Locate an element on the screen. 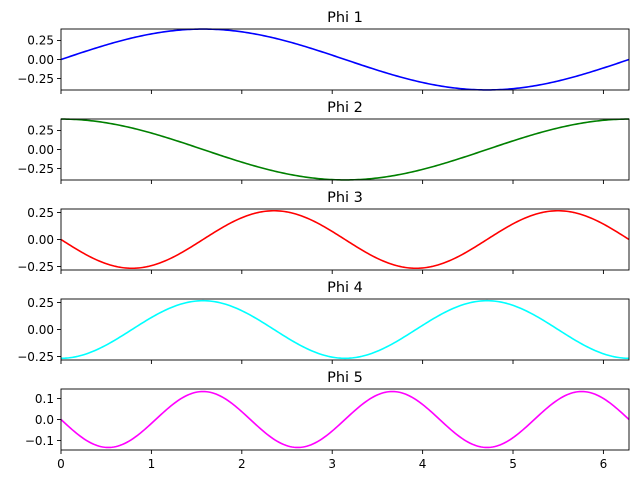  panel-5-xtick-label: 3 is located at coordinates (332, 464).